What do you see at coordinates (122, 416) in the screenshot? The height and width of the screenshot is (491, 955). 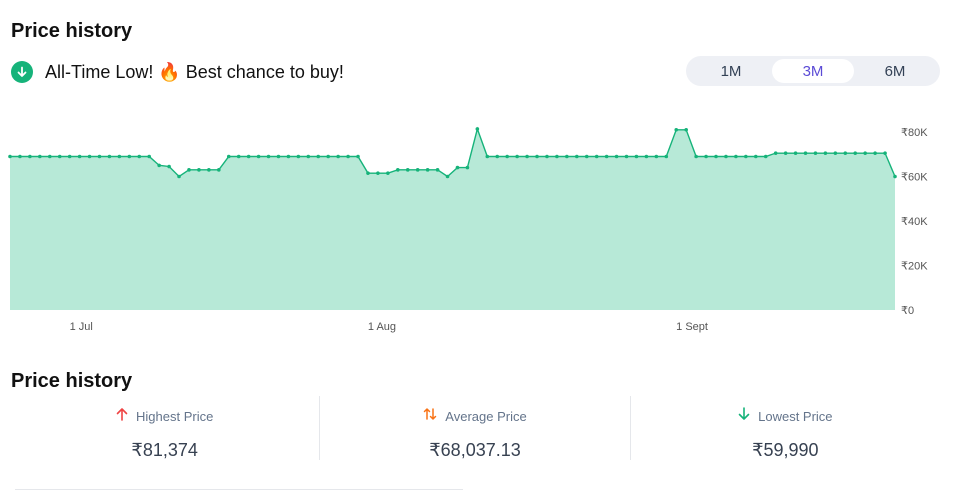 I see `arrow-up-icon` at bounding box center [122, 416].